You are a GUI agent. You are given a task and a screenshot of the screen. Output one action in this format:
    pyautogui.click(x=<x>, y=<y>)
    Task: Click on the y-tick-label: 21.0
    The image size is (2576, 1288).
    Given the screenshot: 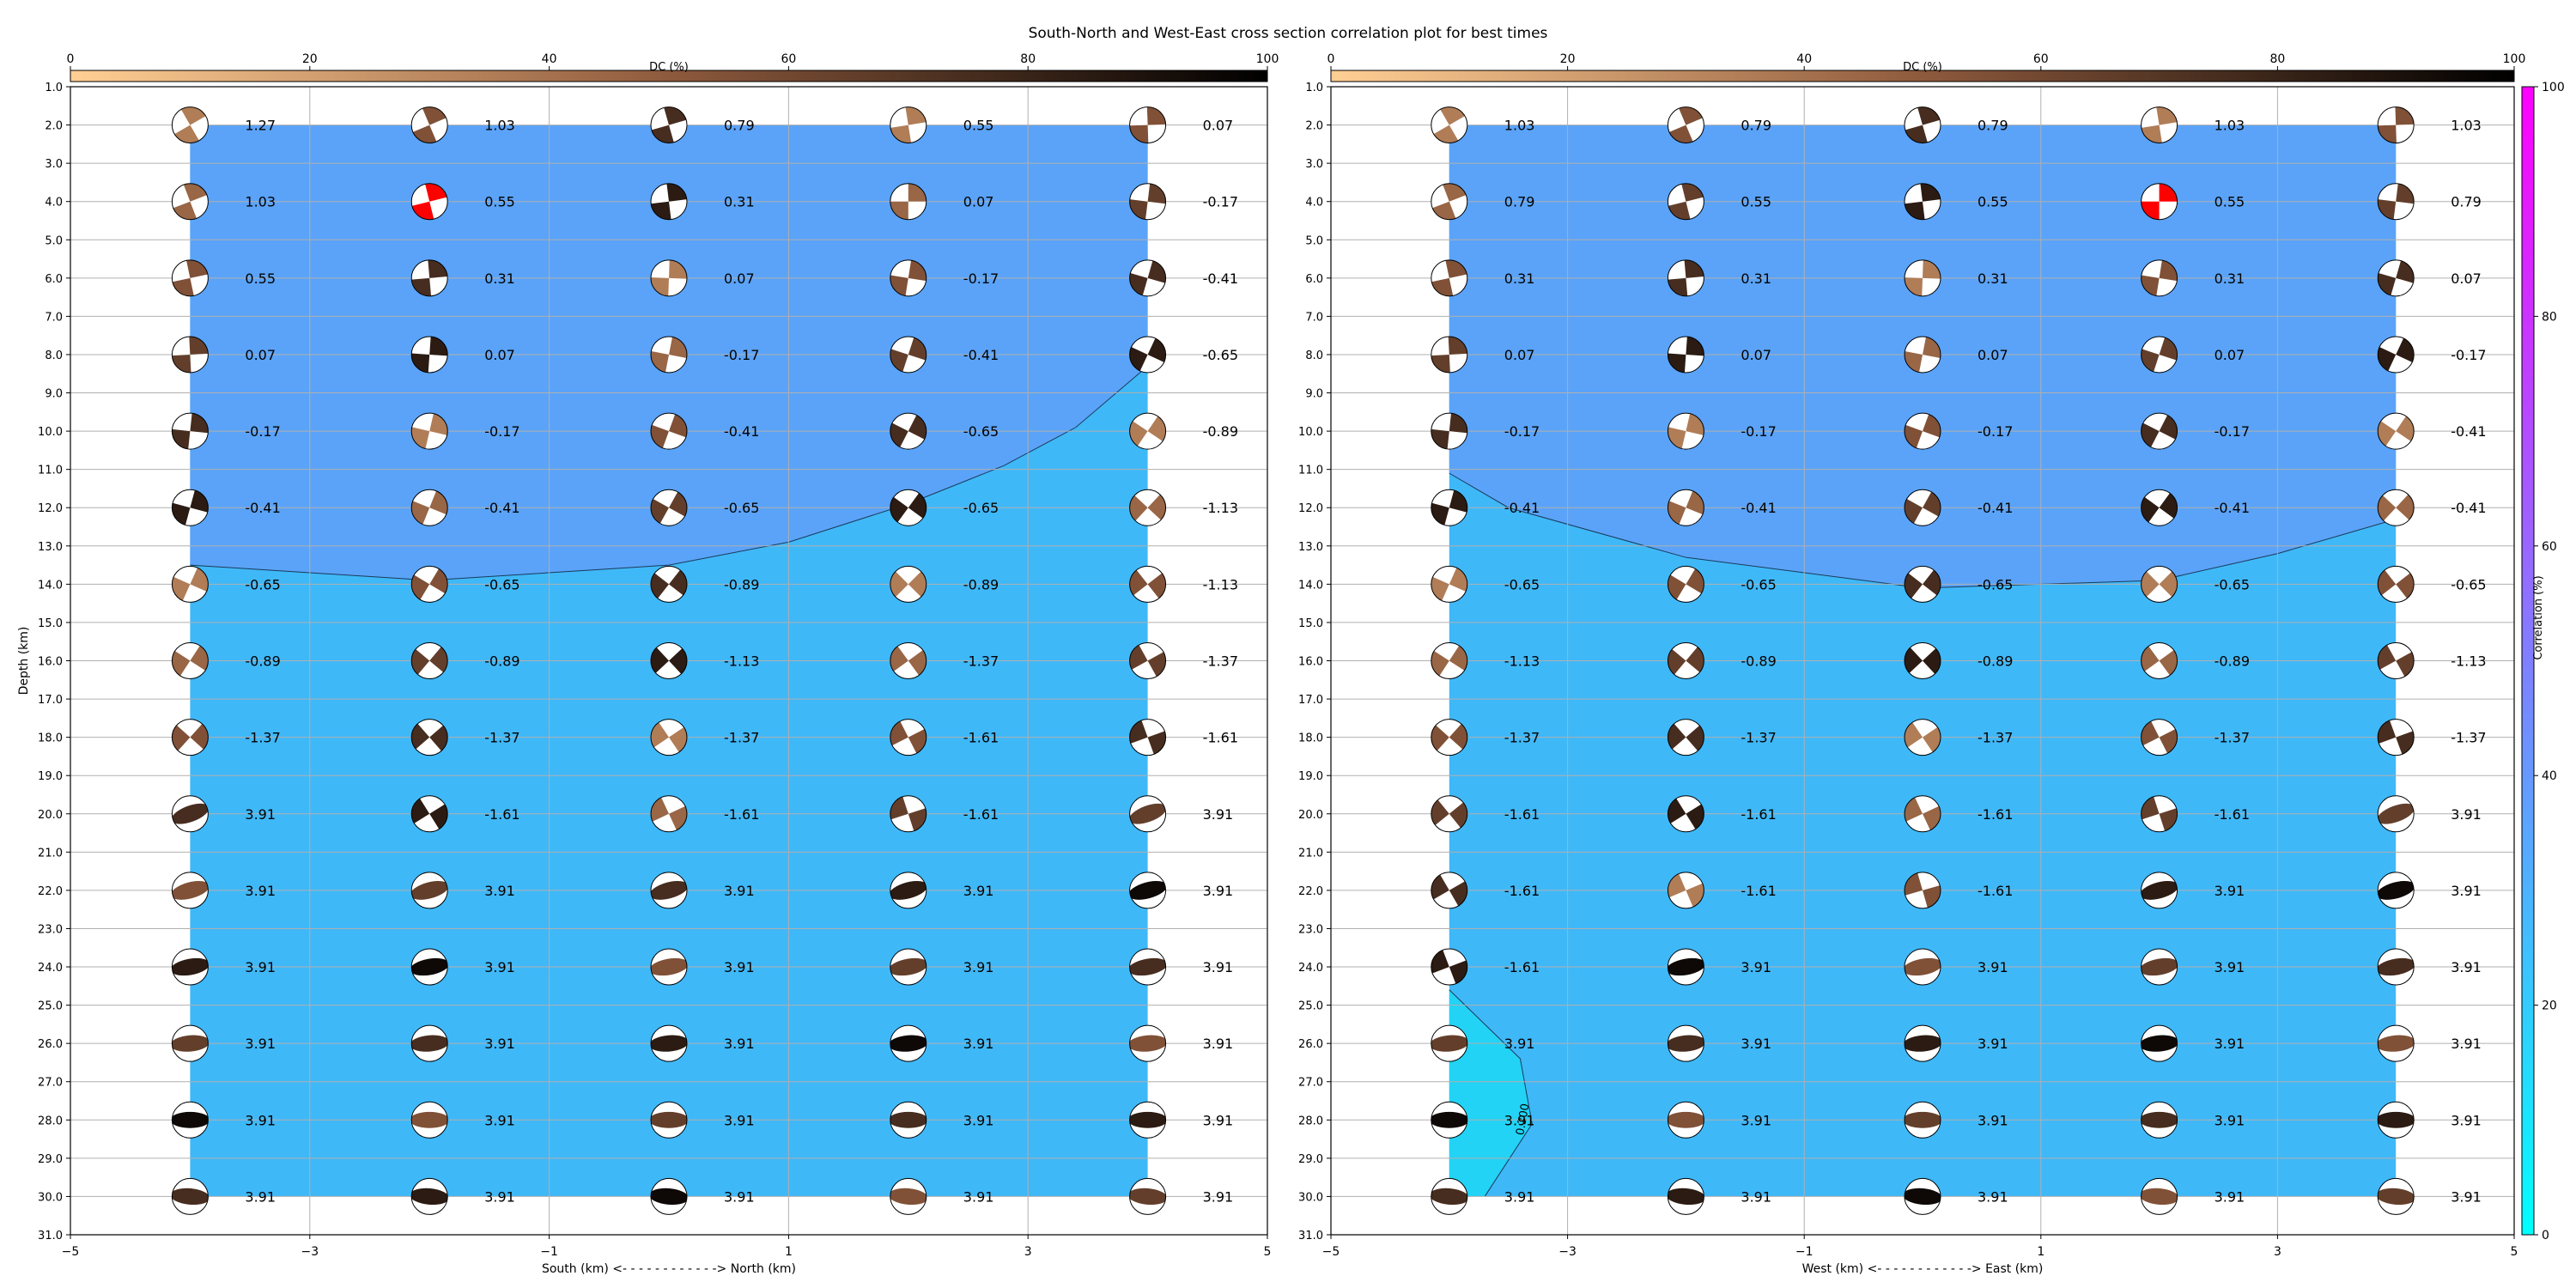 What is the action you would take?
    pyautogui.click(x=50, y=854)
    